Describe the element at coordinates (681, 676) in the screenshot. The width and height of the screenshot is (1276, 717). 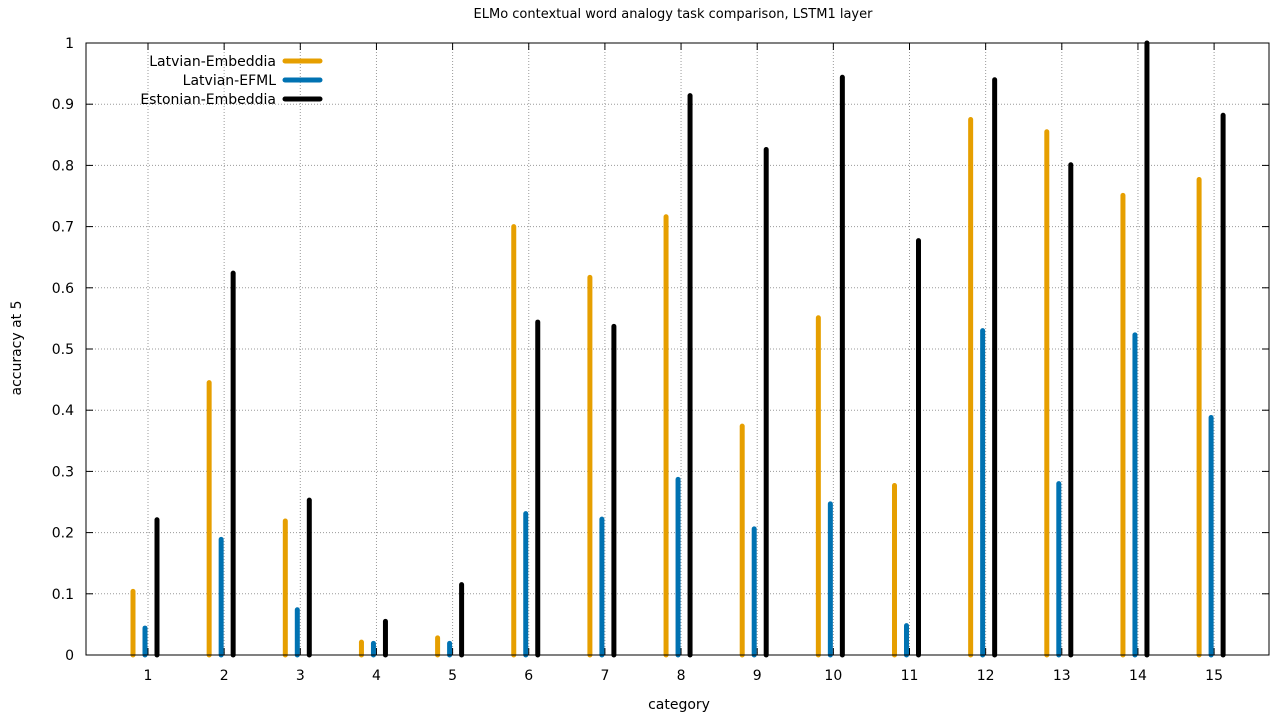
I see `x-tick-label: 8` at that location.